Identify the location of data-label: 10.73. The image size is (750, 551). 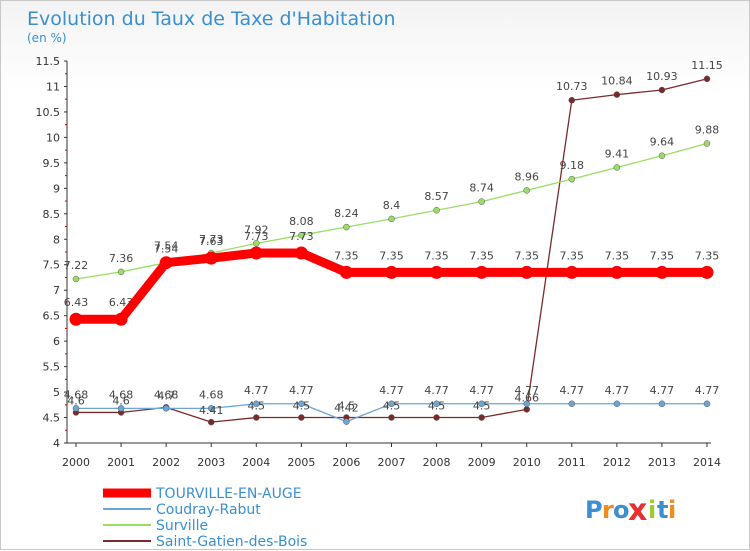
(572, 86).